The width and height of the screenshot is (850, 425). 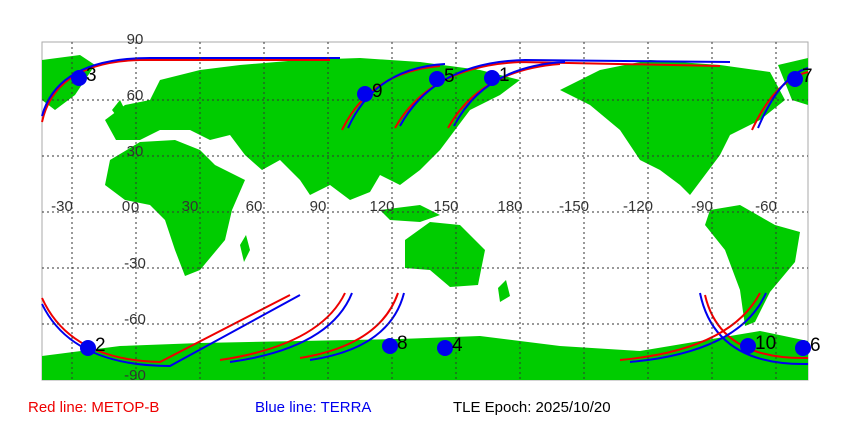 What do you see at coordinates (765, 343) in the screenshot?
I see `satellite-label: 10` at bounding box center [765, 343].